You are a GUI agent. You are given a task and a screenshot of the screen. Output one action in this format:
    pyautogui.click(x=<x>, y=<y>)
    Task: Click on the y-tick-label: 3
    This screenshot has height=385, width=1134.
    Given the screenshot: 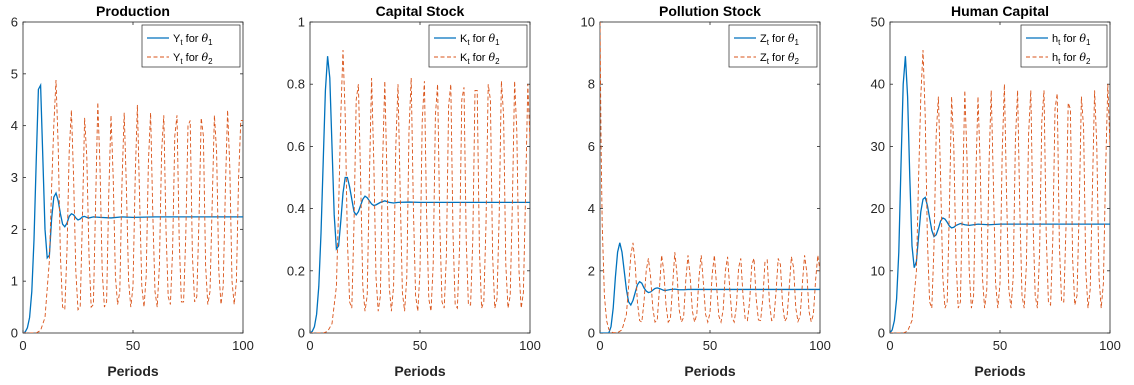 What is the action you would take?
    pyautogui.click(x=14, y=177)
    